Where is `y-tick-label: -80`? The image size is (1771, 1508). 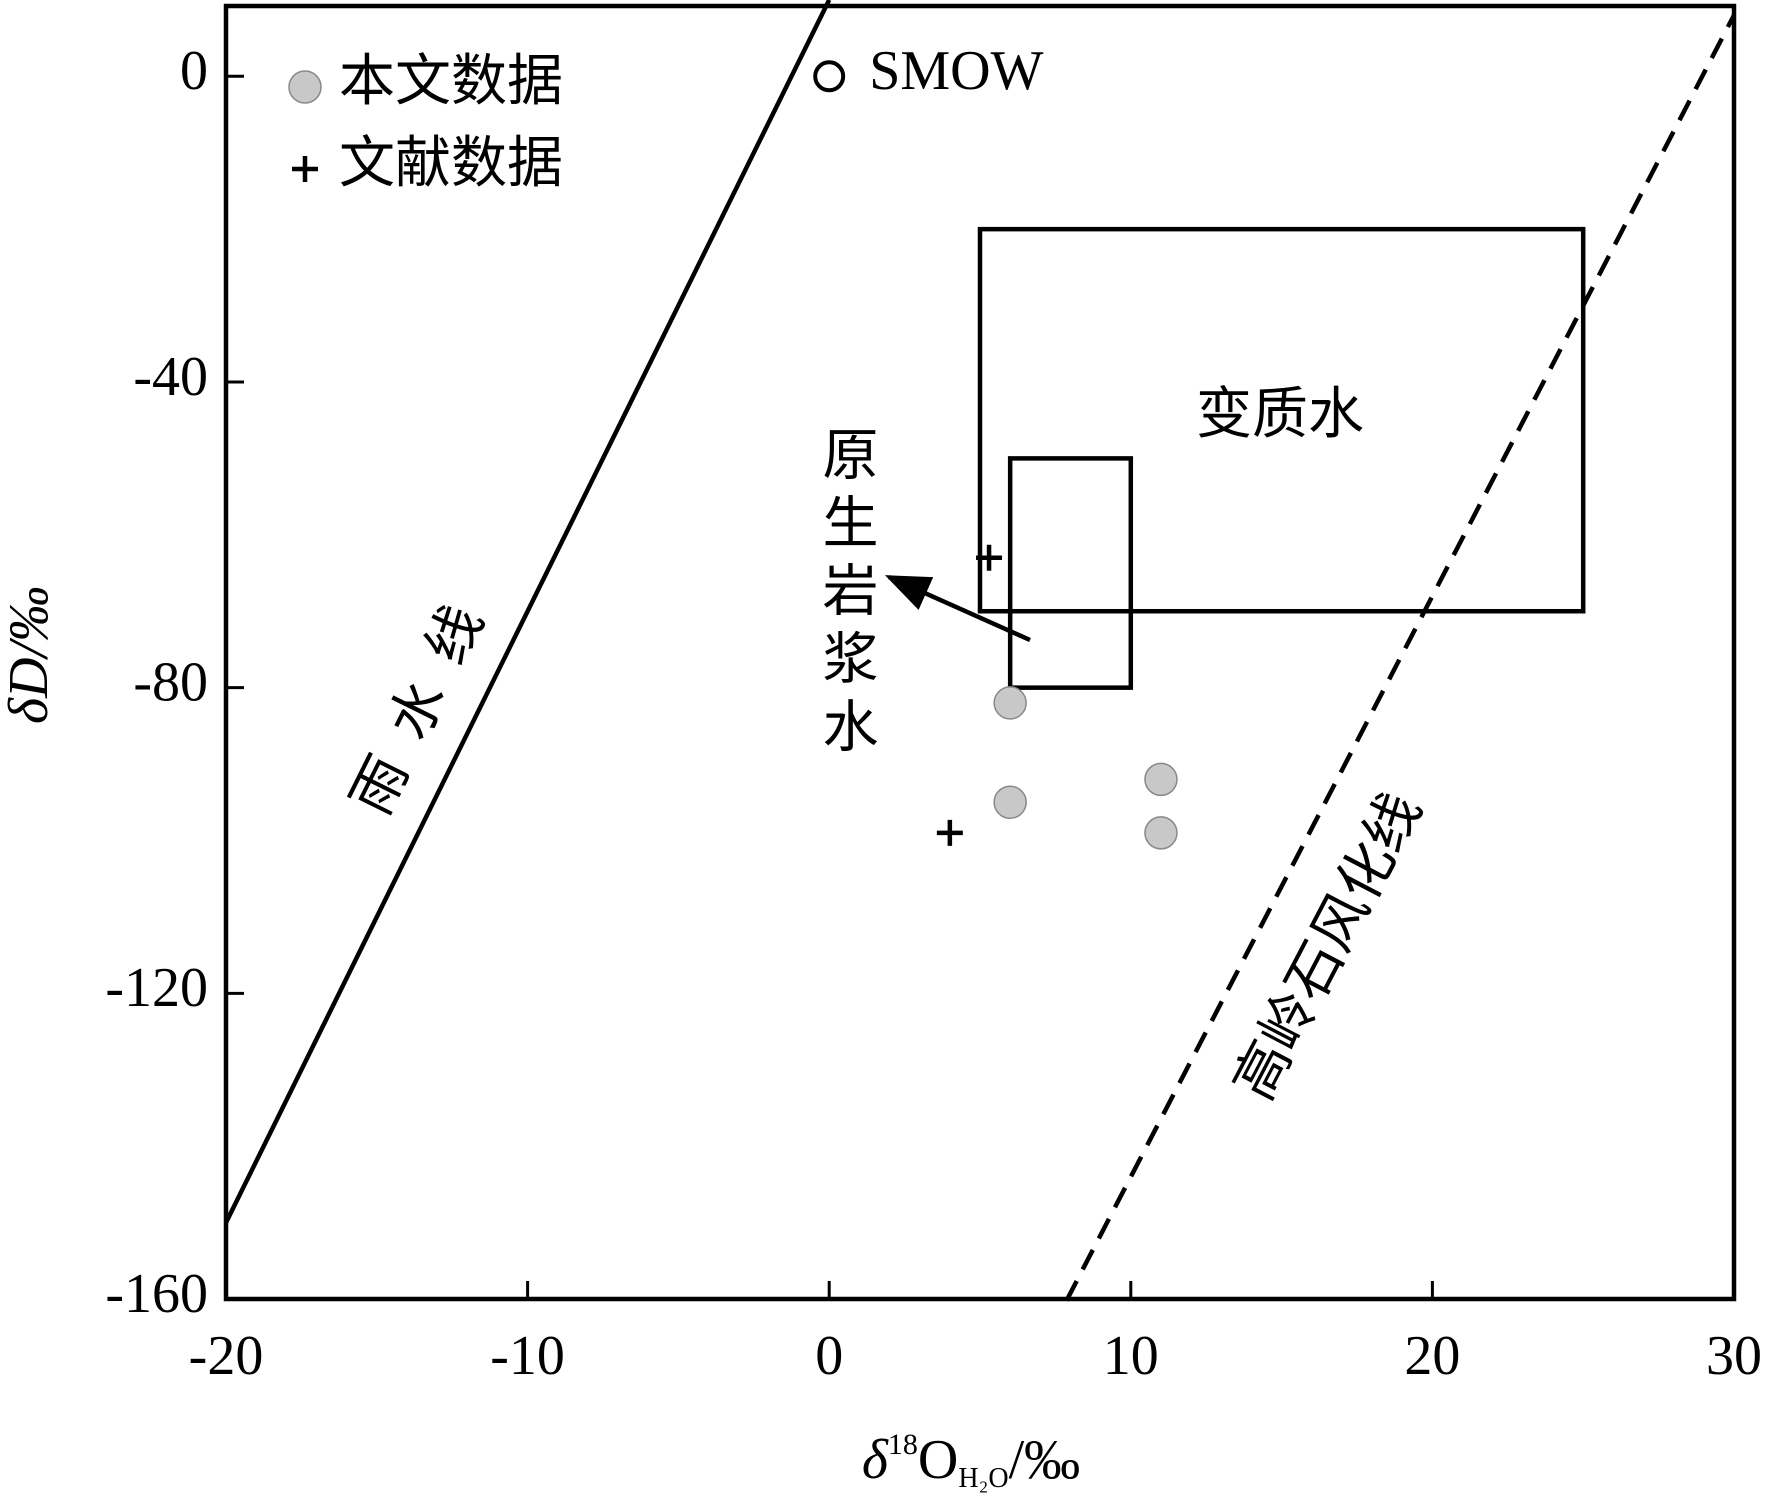
y-tick-label: -80 is located at coordinates (170, 682).